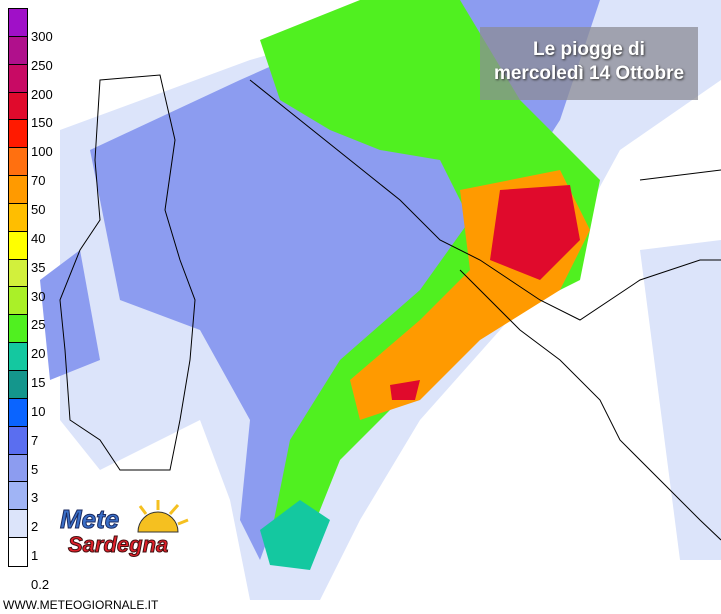 The height and width of the screenshot is (614, 721). Describe the element at coordinates (38, 325) in the screenshot. I see `legend-label: 25` at that location.